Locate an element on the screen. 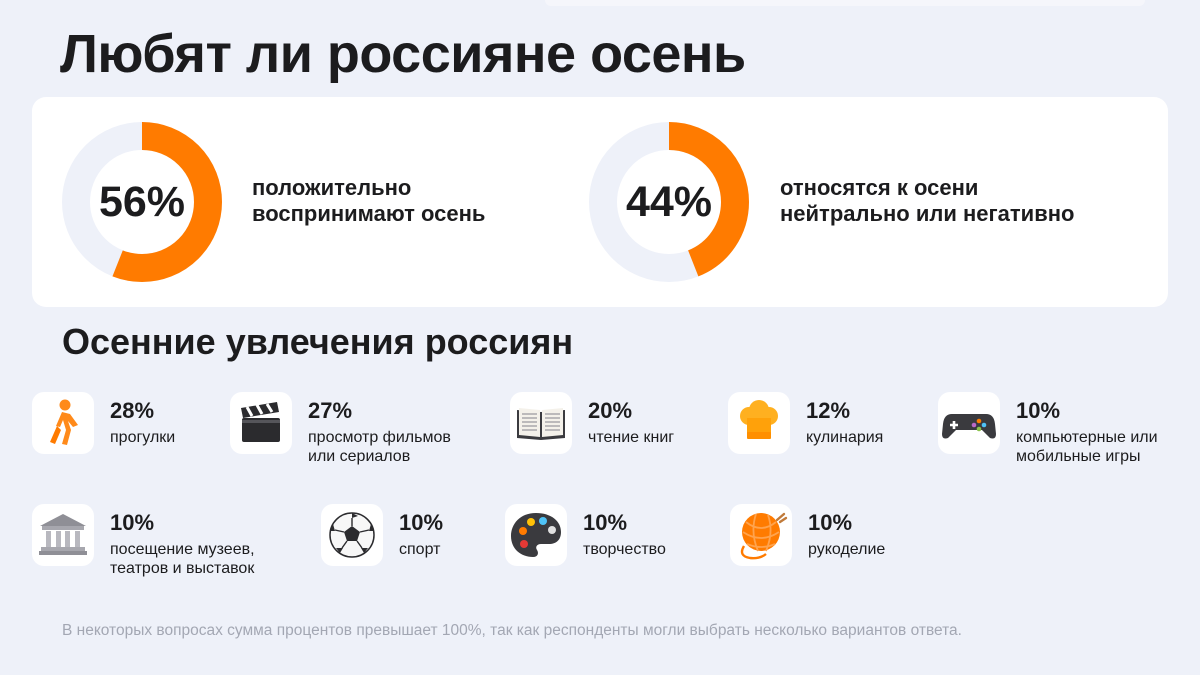 Image resolution: width=1200 pixels, height=675 pixels. hobby-percent: 28% is located at coordinates (132, 410).